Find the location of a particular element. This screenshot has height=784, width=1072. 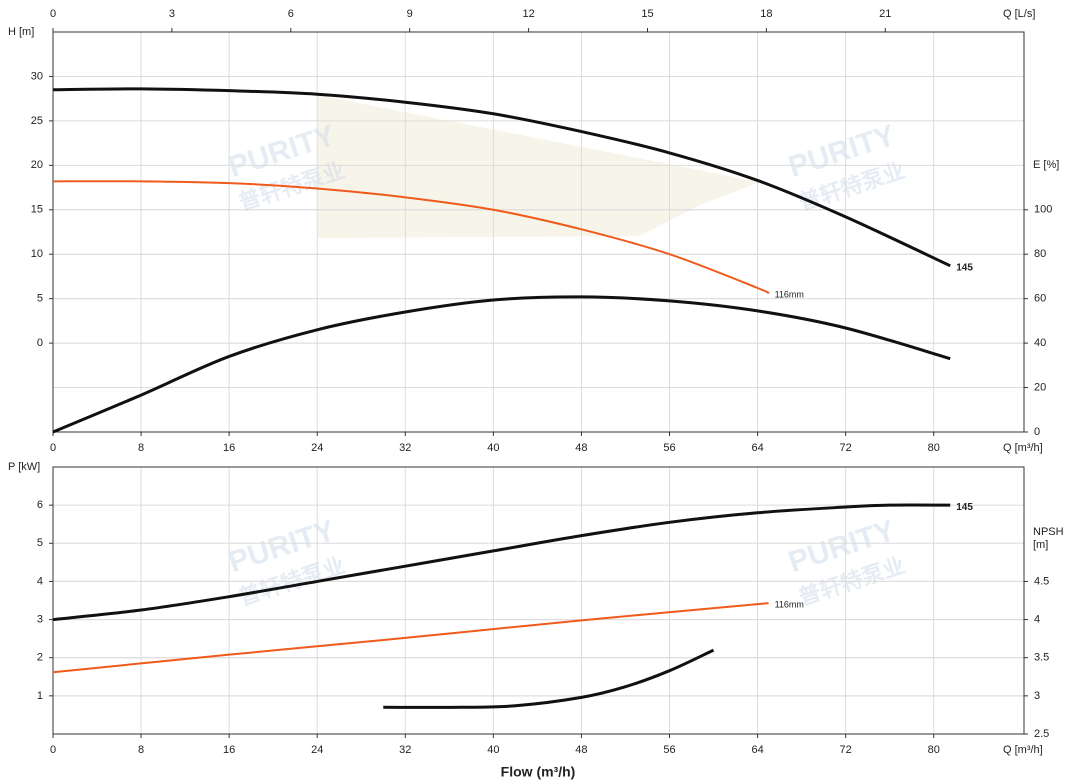

y2-tick-label: 3.5 is located at coordinates (1041, 658).